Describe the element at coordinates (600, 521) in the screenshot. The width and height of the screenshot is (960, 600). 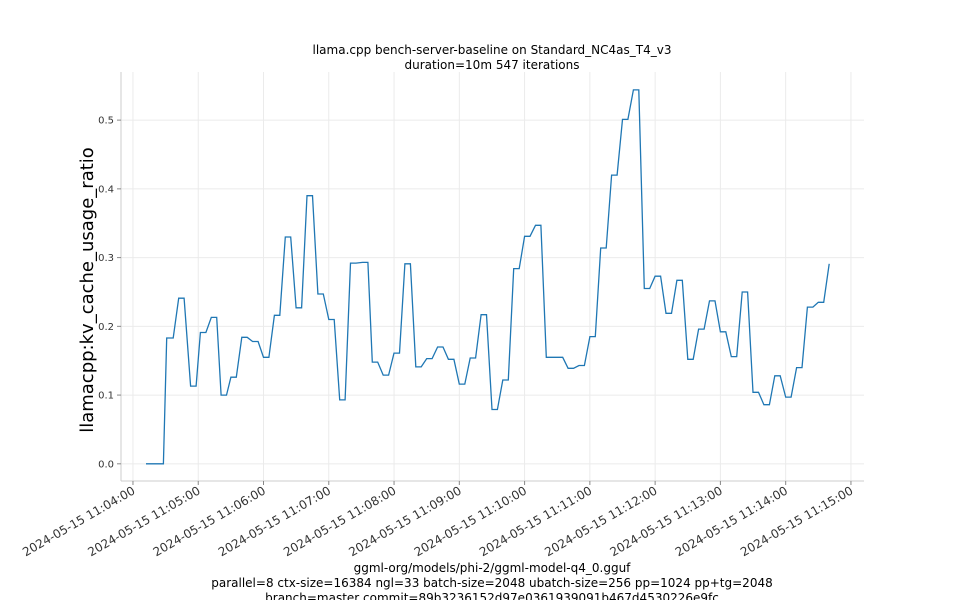
I see `x-tick-label: 2024-05-15 11:12:00` at that location.